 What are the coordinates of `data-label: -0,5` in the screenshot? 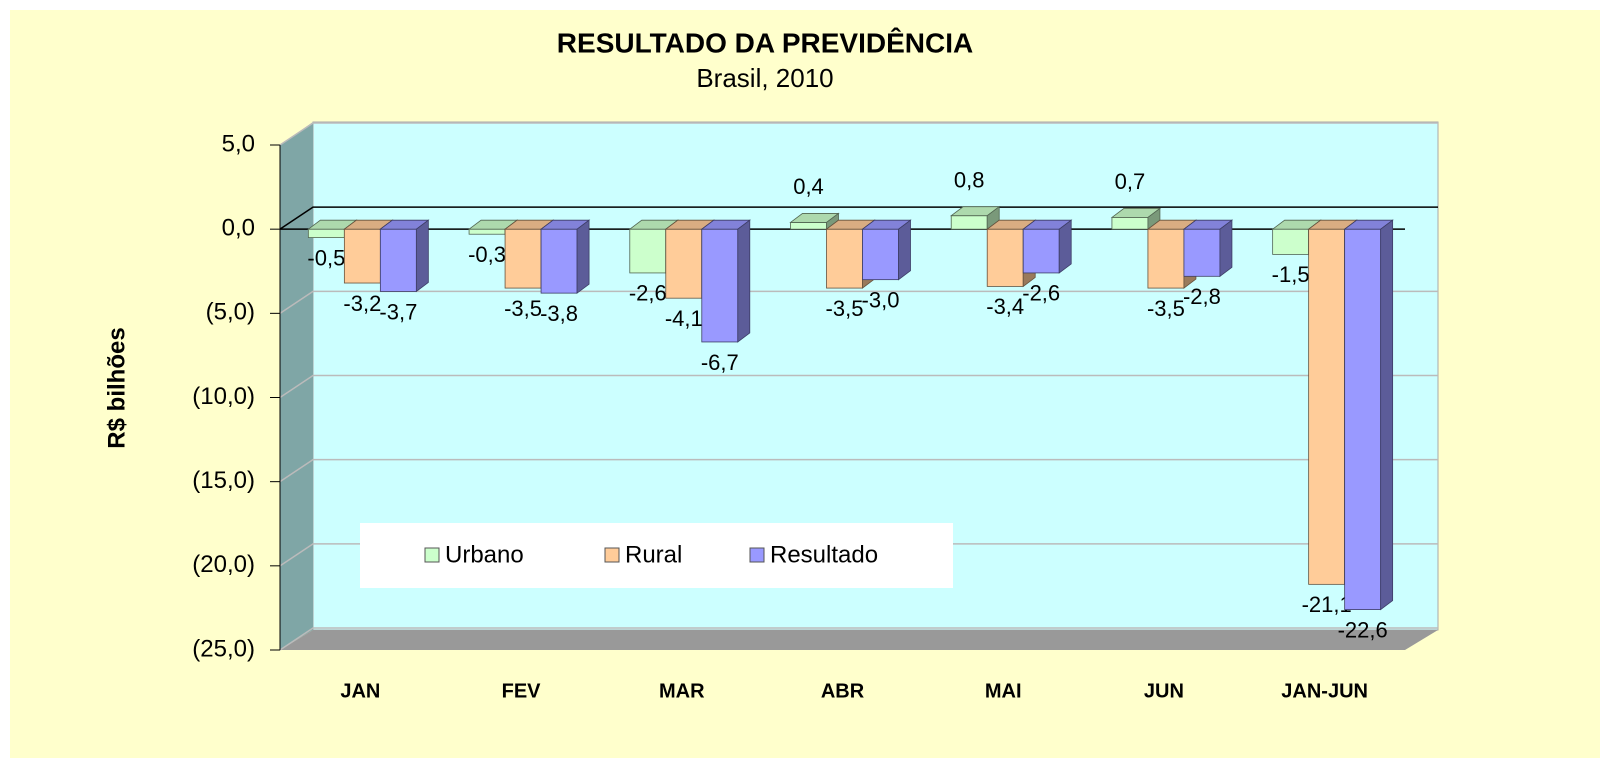 It's located at (326, 257).